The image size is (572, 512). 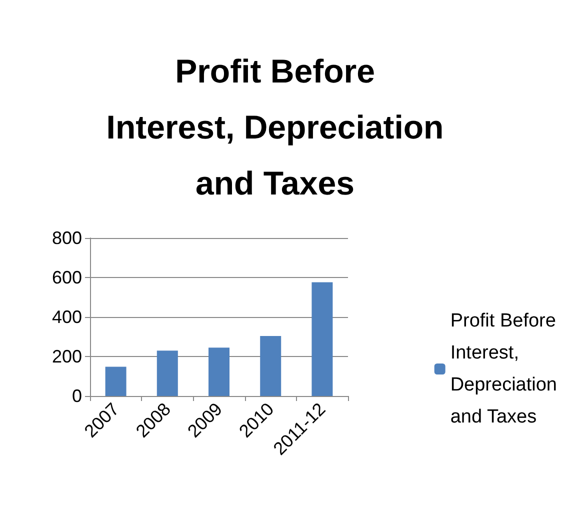 I want to click on legend-label: Profit Before Interest, Depreciation and Taxes, so click(x=503, y=369).